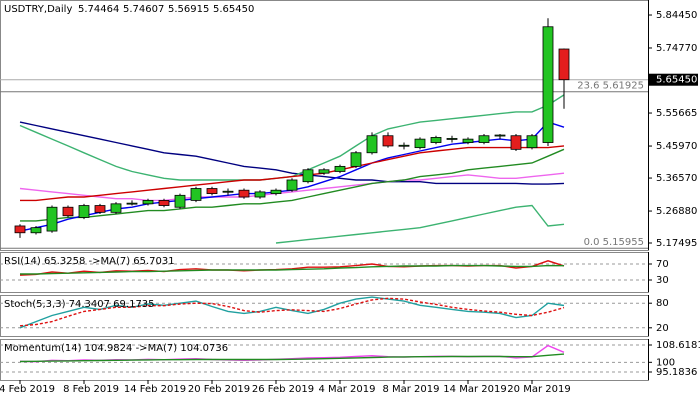 Image resolution: width=700 pixels, height=400 pixels. Describe the element at coordinates (610, 86) in the screenshot. I see `fib-label: 23.6 5.61925` at that location.